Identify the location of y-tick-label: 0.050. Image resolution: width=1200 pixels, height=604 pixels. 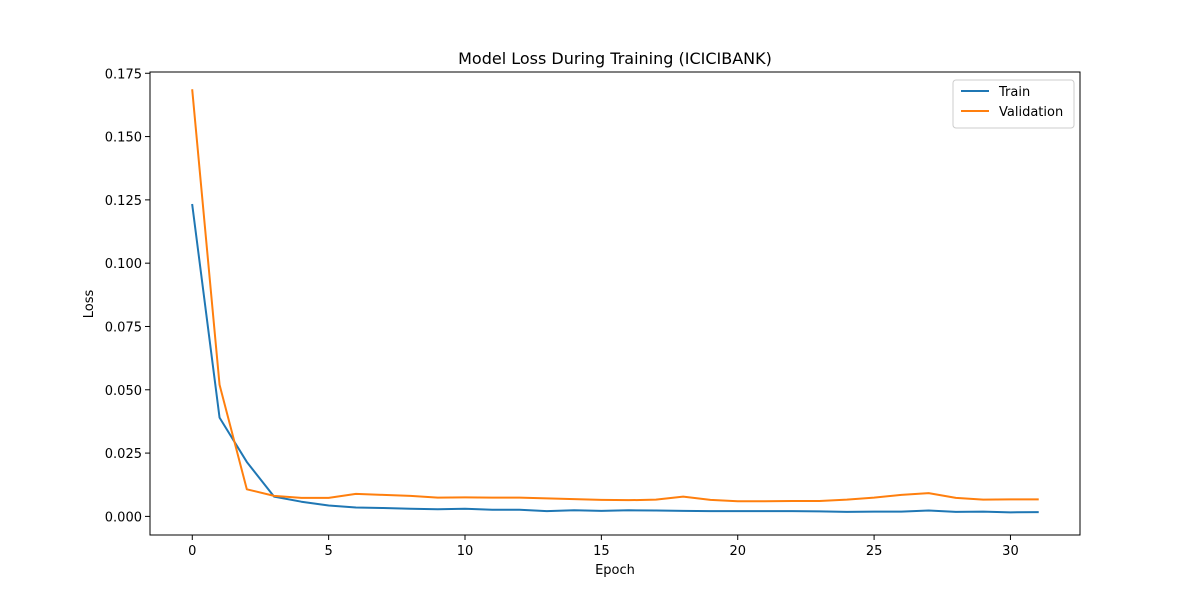
(123, 391).